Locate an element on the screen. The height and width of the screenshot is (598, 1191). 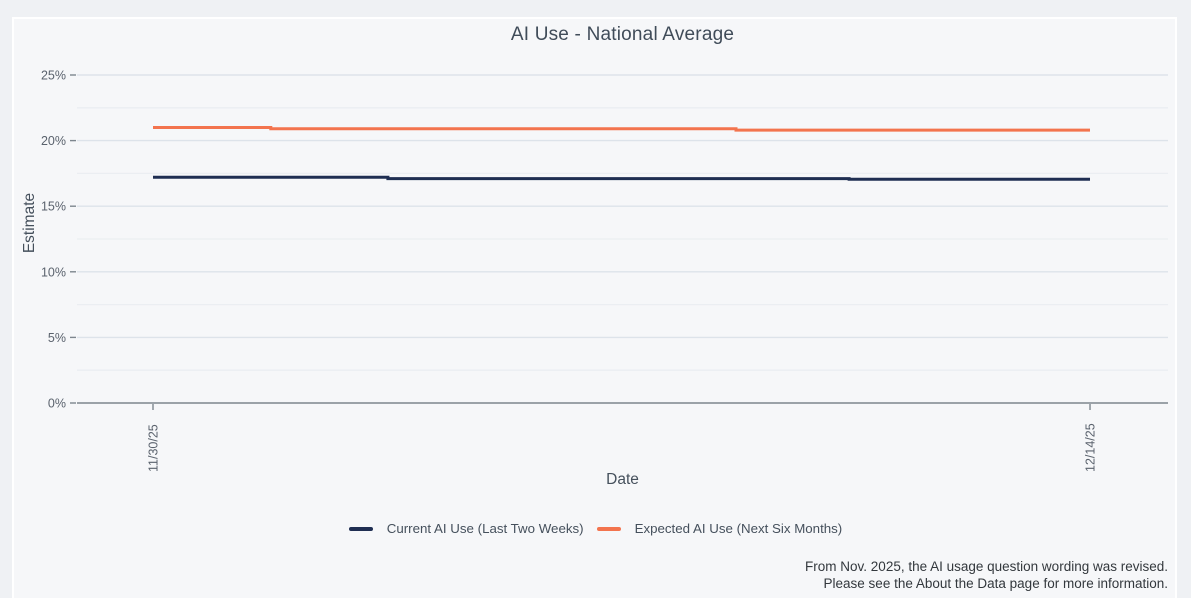
y-tick-label: 25% is located at coordinates (53, 76).